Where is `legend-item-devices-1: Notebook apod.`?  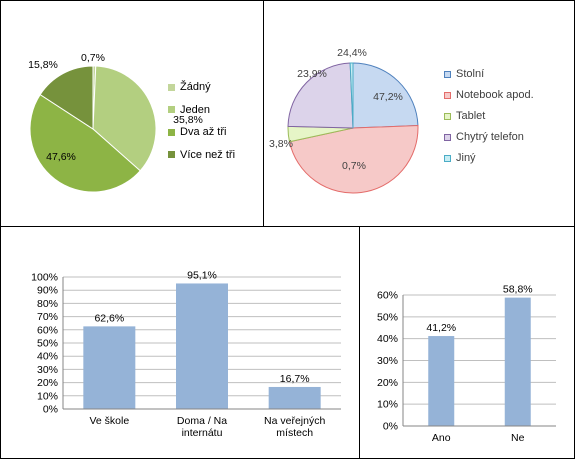
legend-item-devices-1: Notebook apod. is located at coordinates (489, 95).